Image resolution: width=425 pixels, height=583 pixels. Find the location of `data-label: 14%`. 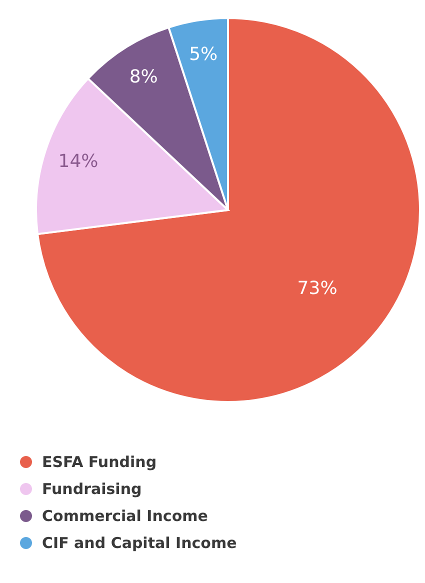

data-label: 14% is located at coordinates (78, 161).